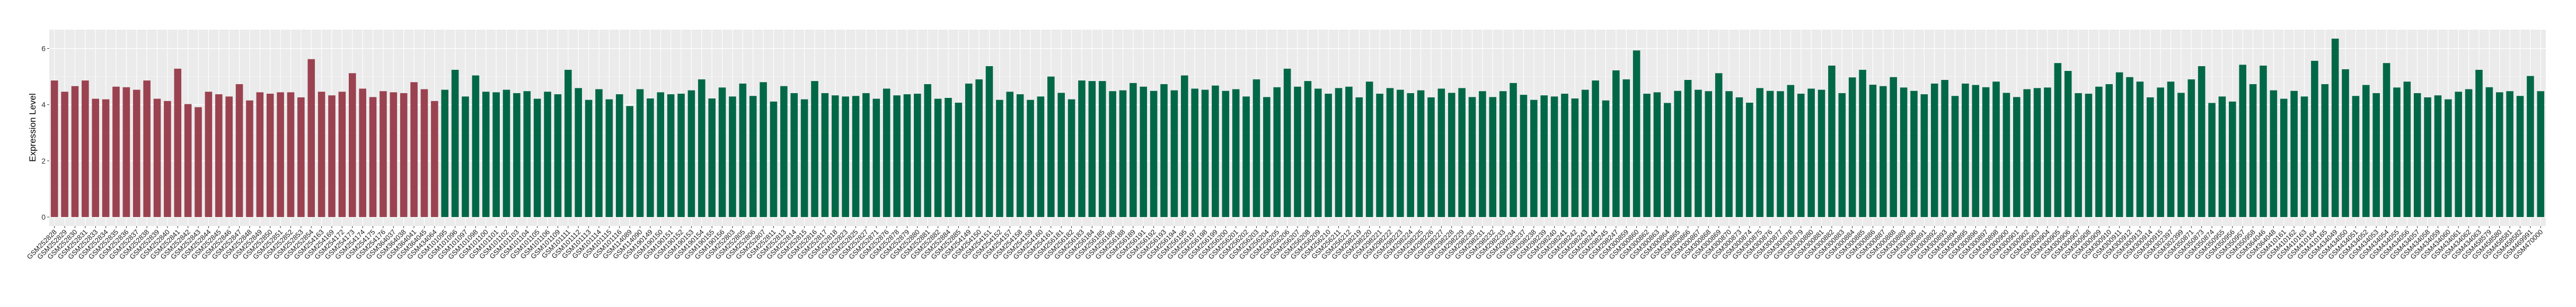 This screenshot has width=2576, height=307. What do you see at coordinates (2345, 143) in the screenshot?
I see `bar-GSM434050` at bounding box center [2345, 143].